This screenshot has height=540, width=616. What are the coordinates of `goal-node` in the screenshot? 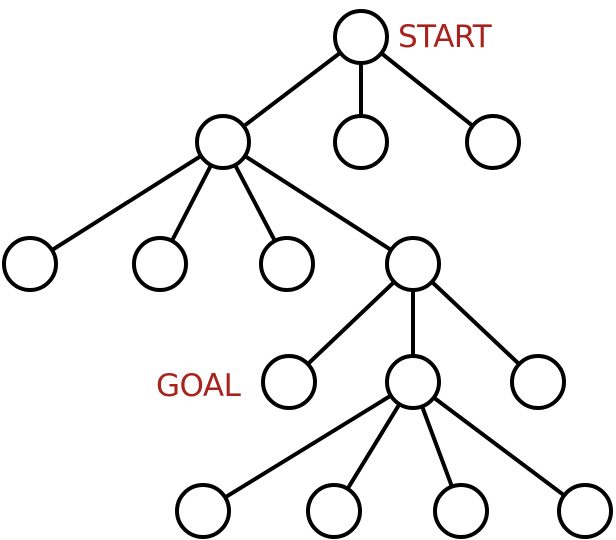 It's located at (289, 382).